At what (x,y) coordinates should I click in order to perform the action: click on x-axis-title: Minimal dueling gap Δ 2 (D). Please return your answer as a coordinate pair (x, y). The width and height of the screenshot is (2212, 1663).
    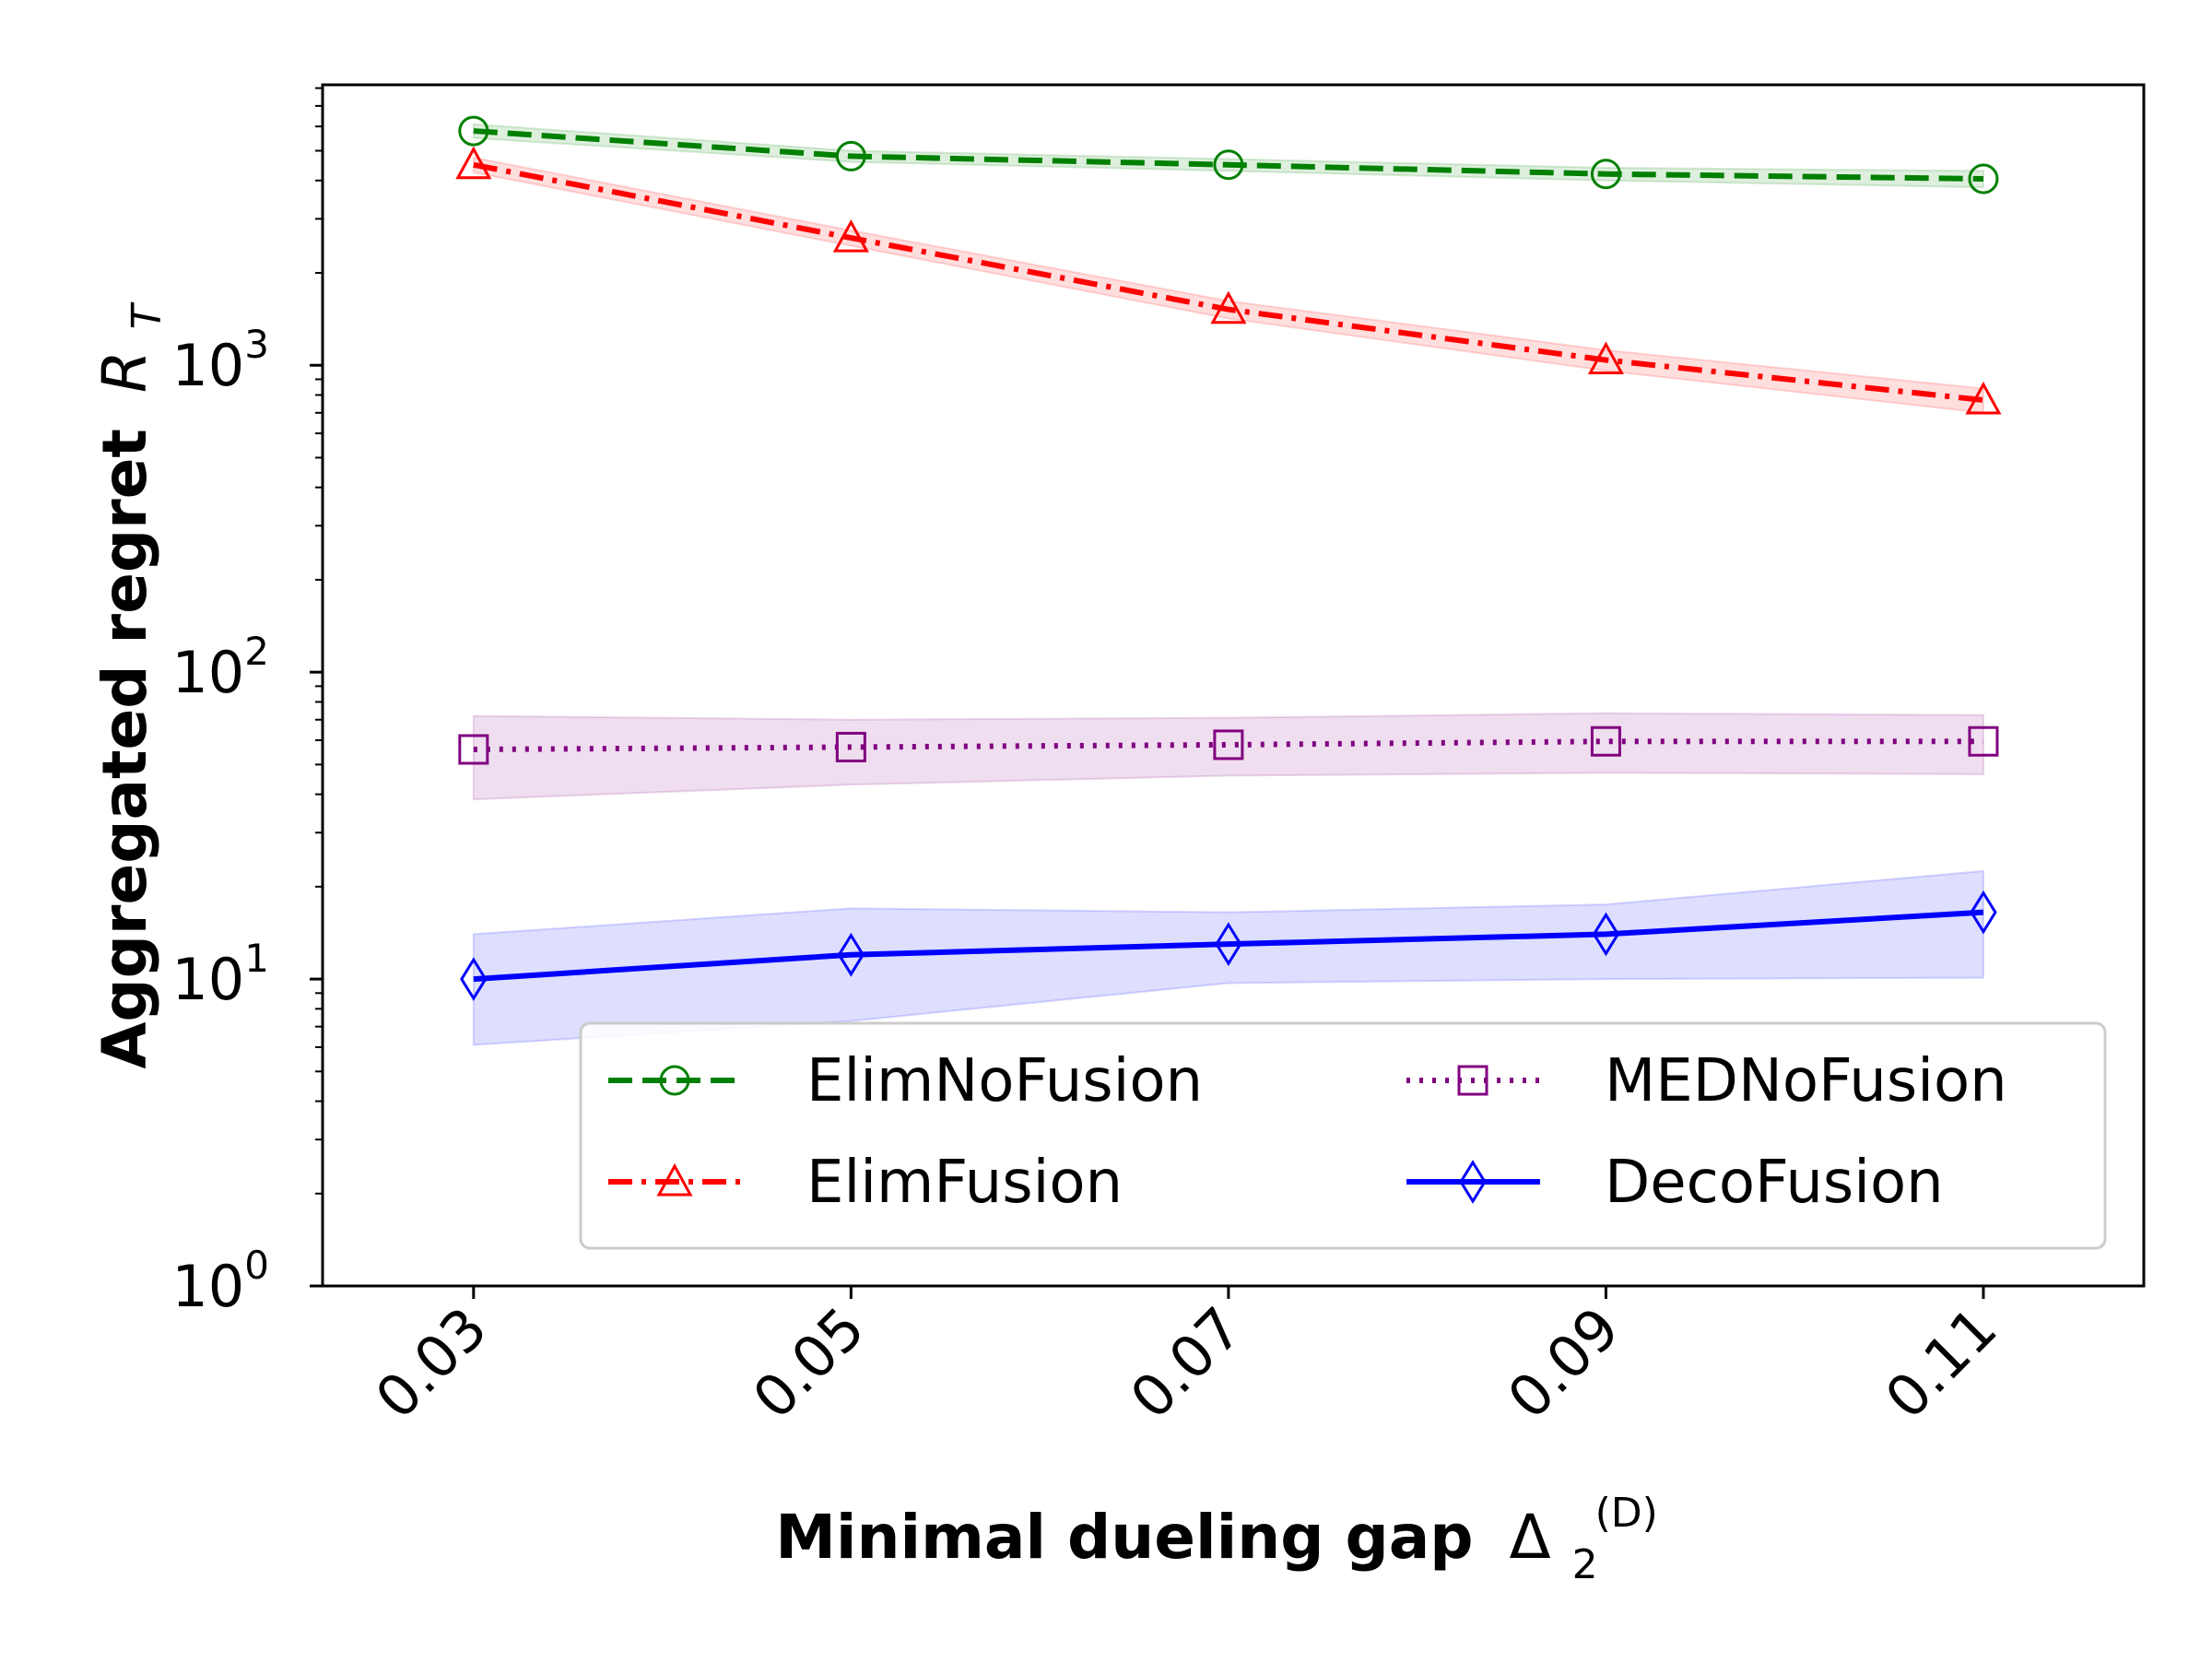
    Looking at the image, I should click on (1216, 1541).